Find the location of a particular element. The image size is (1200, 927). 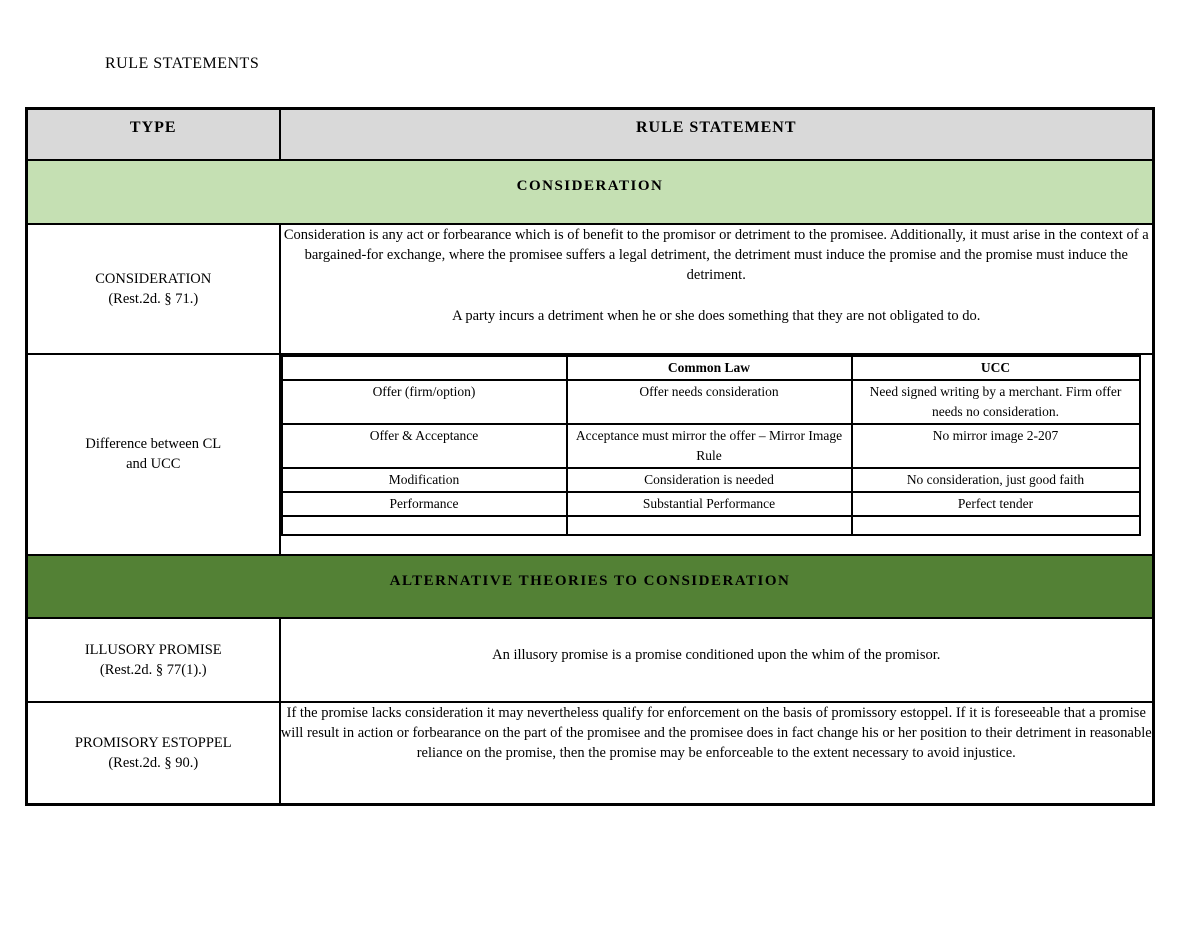

nested-cell-common-law: Offer needs consideration is located at coordinates (709, 401).